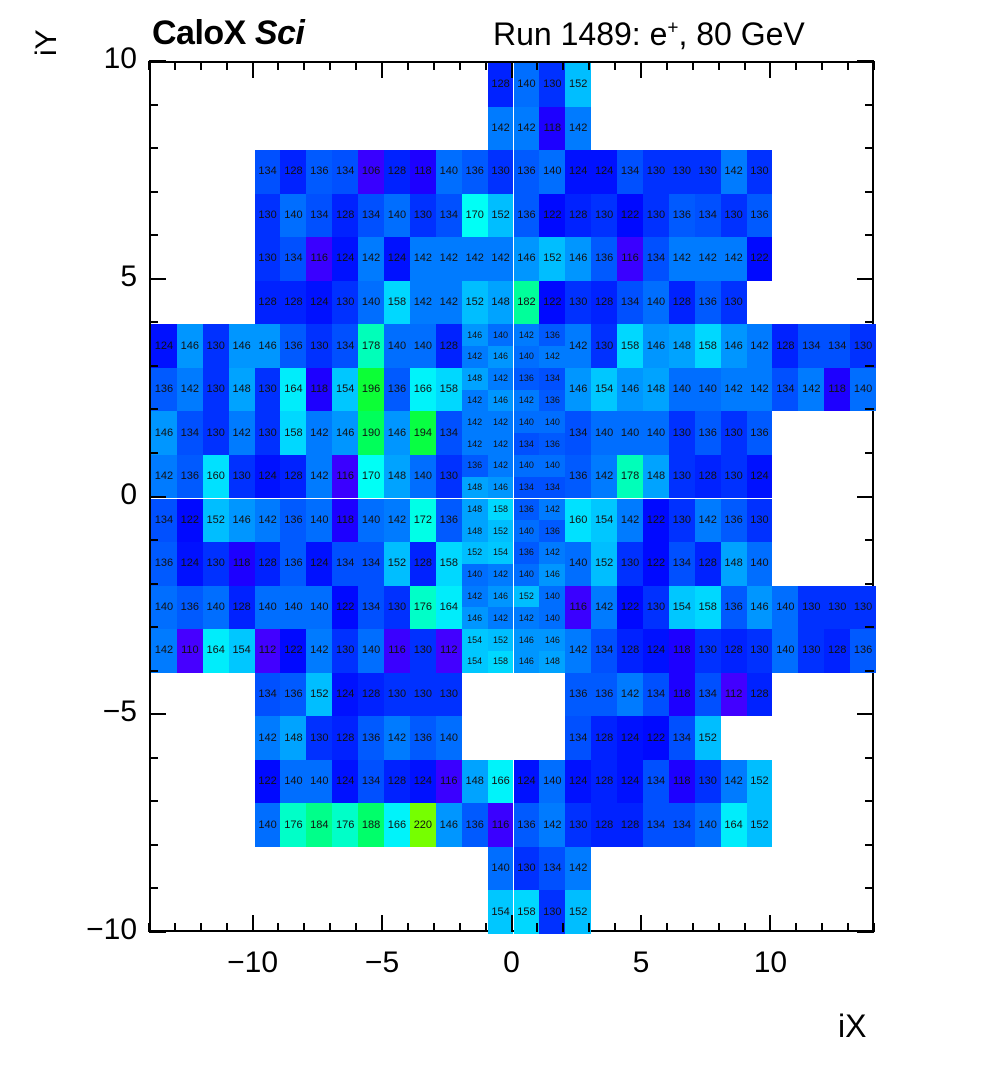 The image size is (996, 1072). Describe the element at coordinates (759, 476) in the screenshot. I see `heatmap-cell-value: 124` at that location.